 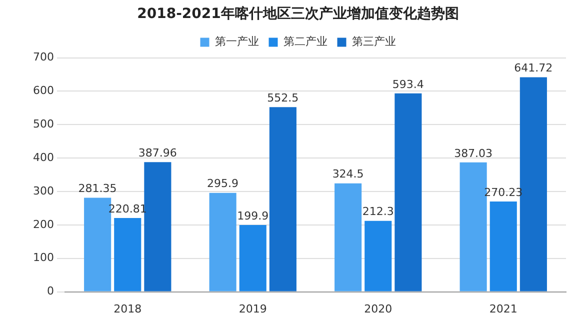 I want to click on data-label: 387.03, so click(x=473, y=153).